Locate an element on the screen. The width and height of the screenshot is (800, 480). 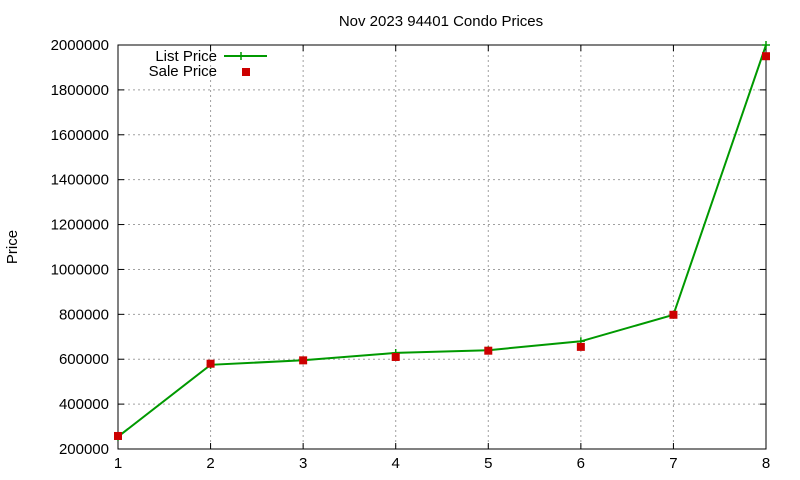
x-tick-label: 6 is located at coordinates (581, 463).